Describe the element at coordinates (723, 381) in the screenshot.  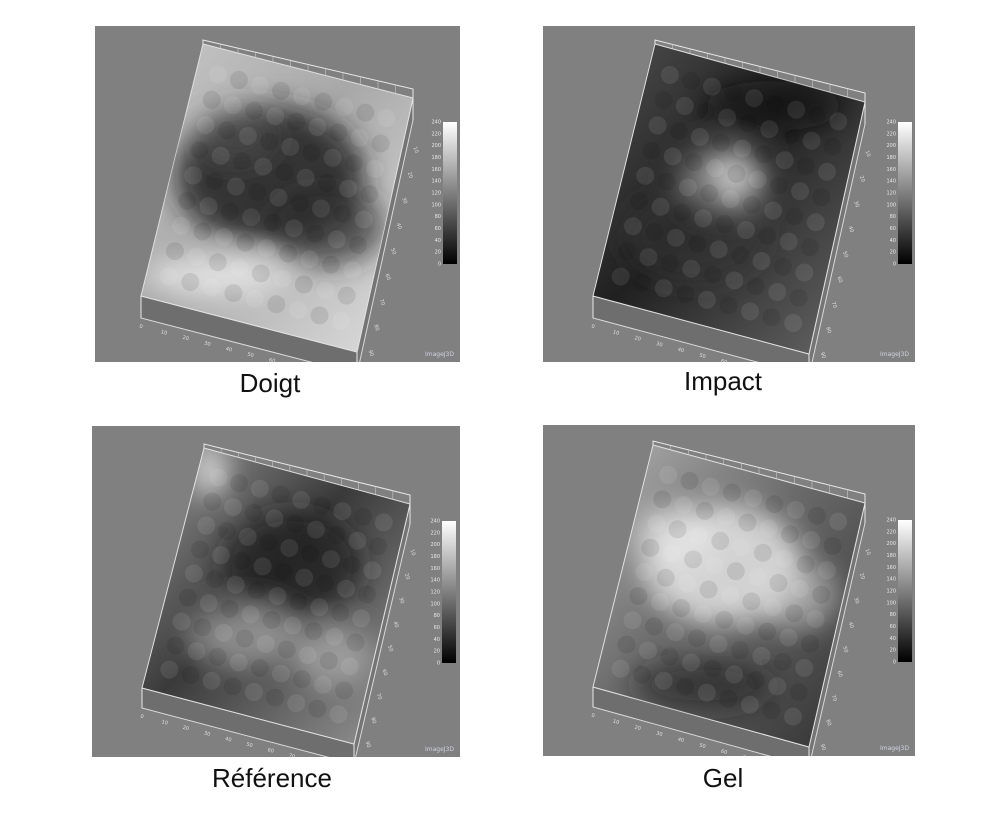
I see `caption-impact: Impact` at that location.